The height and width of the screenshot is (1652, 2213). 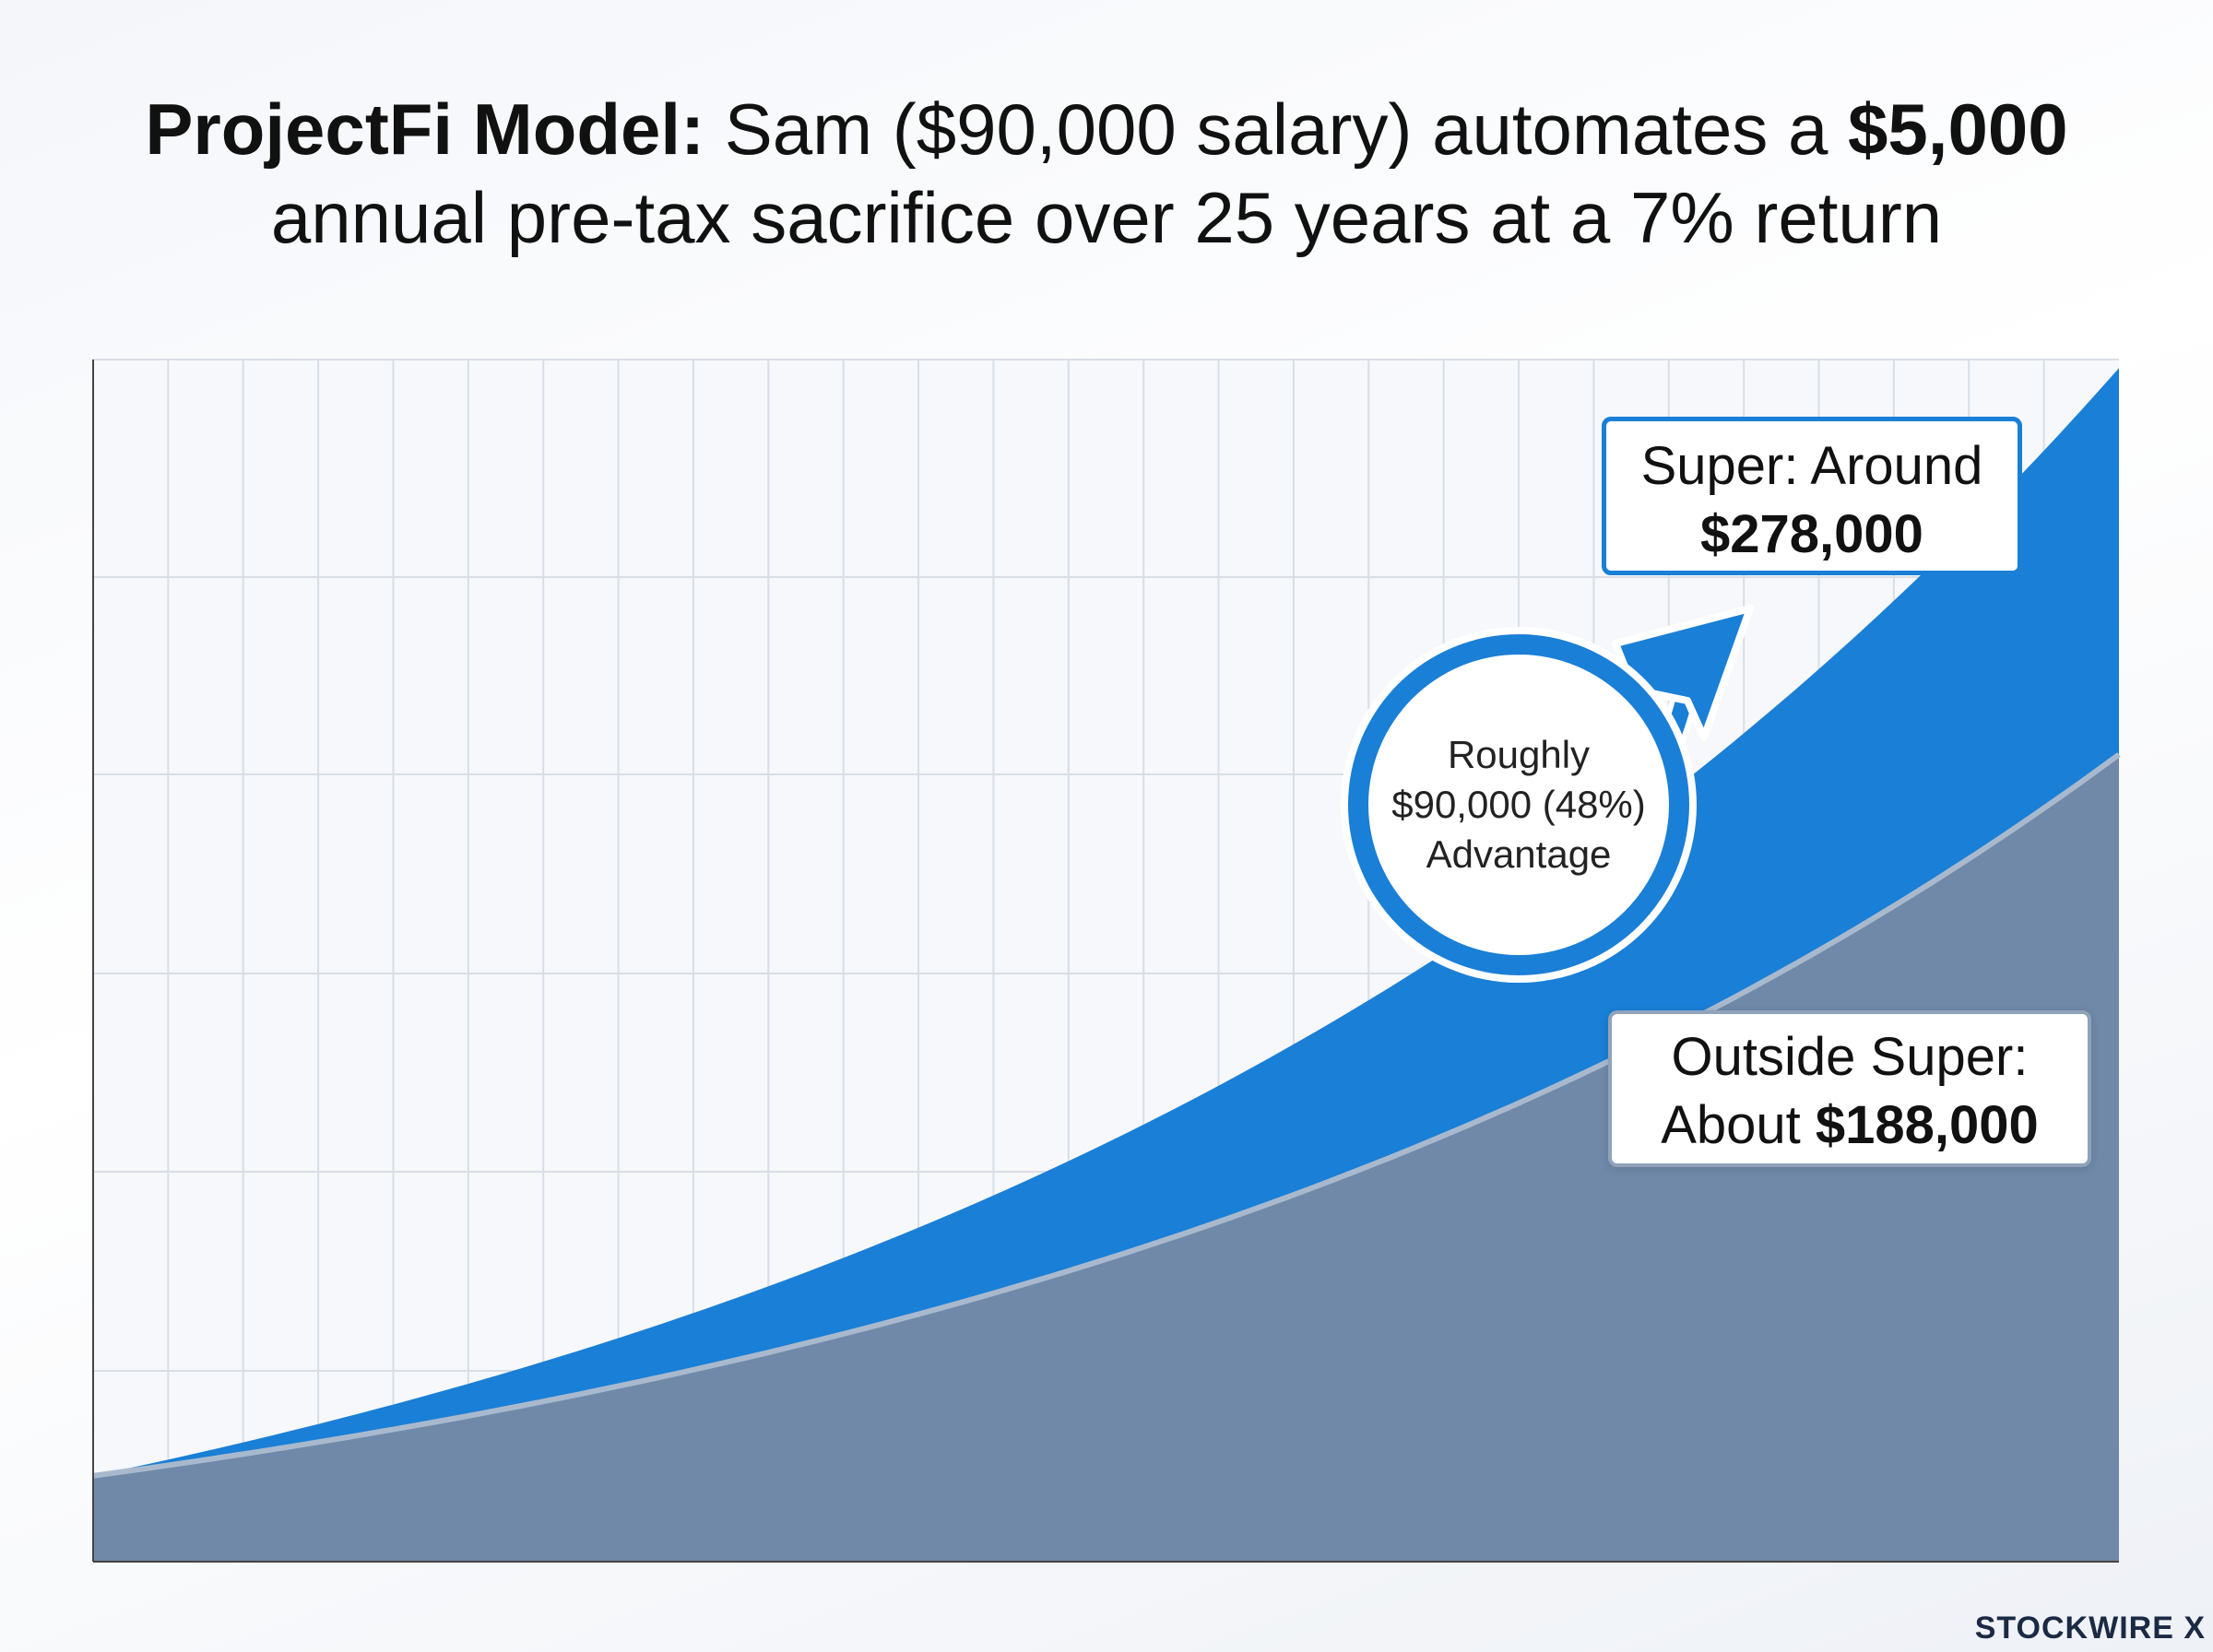 I want to click on title-text: Sam ($90,000 salary) automates a, so click(x=1276, y=129).